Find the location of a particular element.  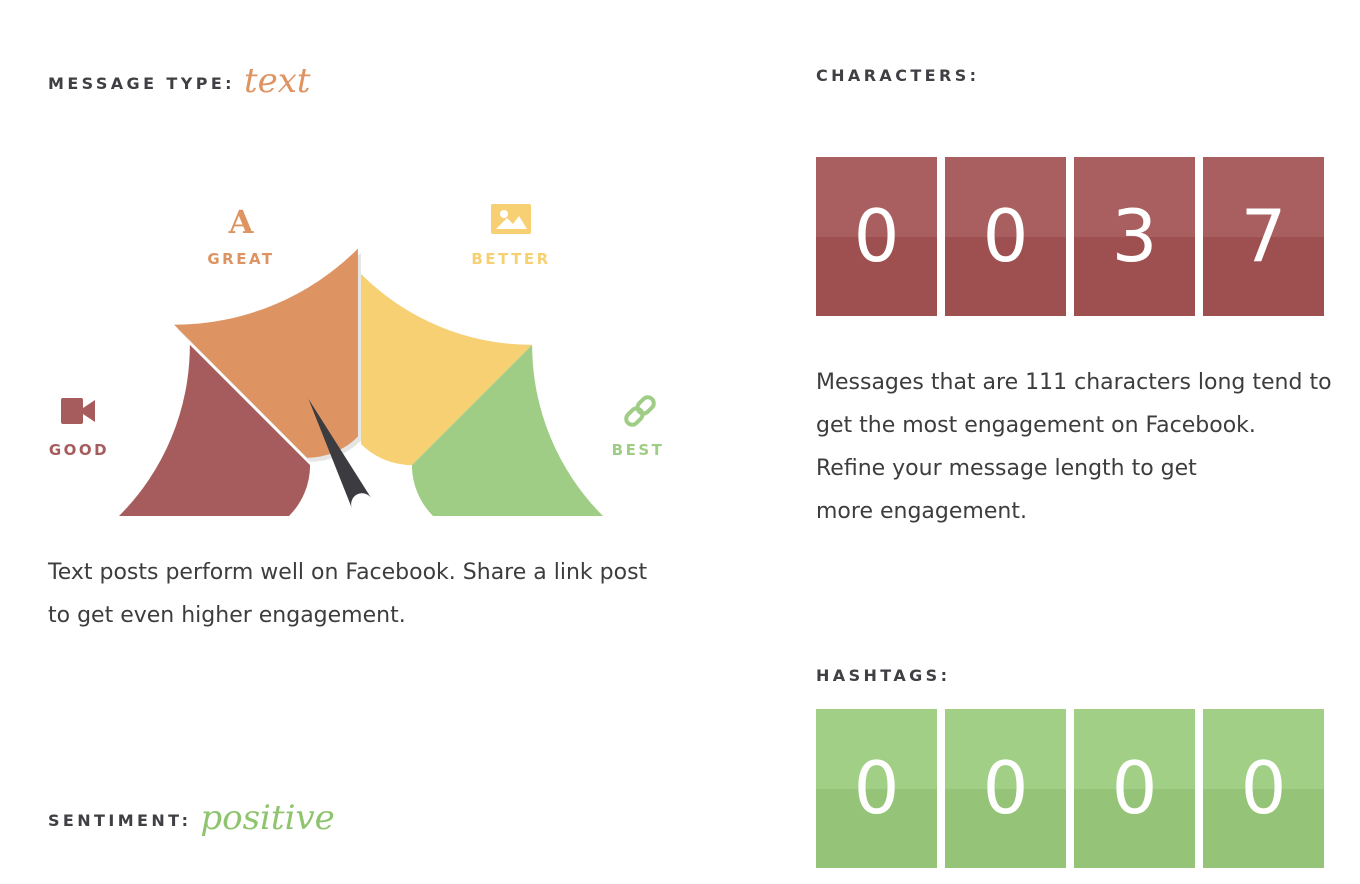

gauge-needle is located at coordinates (340, 453).